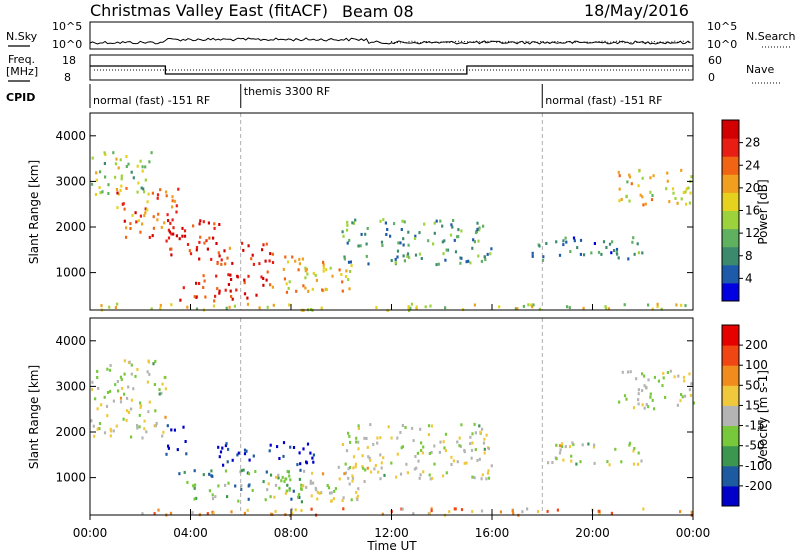  I want to click on power-colorbar-tick-label: 12, so click(752, 233).